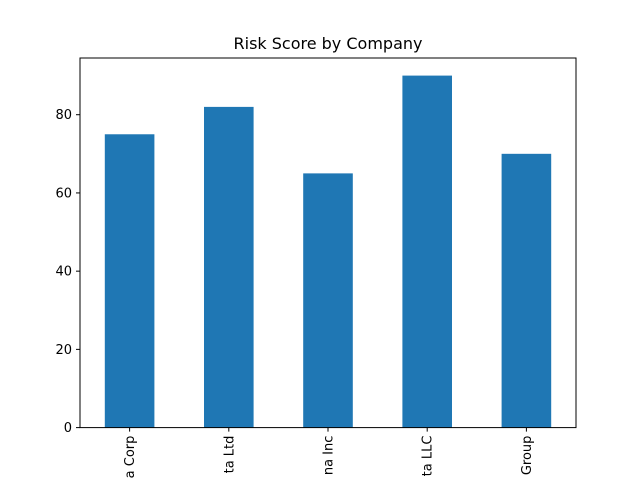  Describe the element at coordinates (63, 350) in the screenshot. I see `y-tick-label-1: 20` at that location.